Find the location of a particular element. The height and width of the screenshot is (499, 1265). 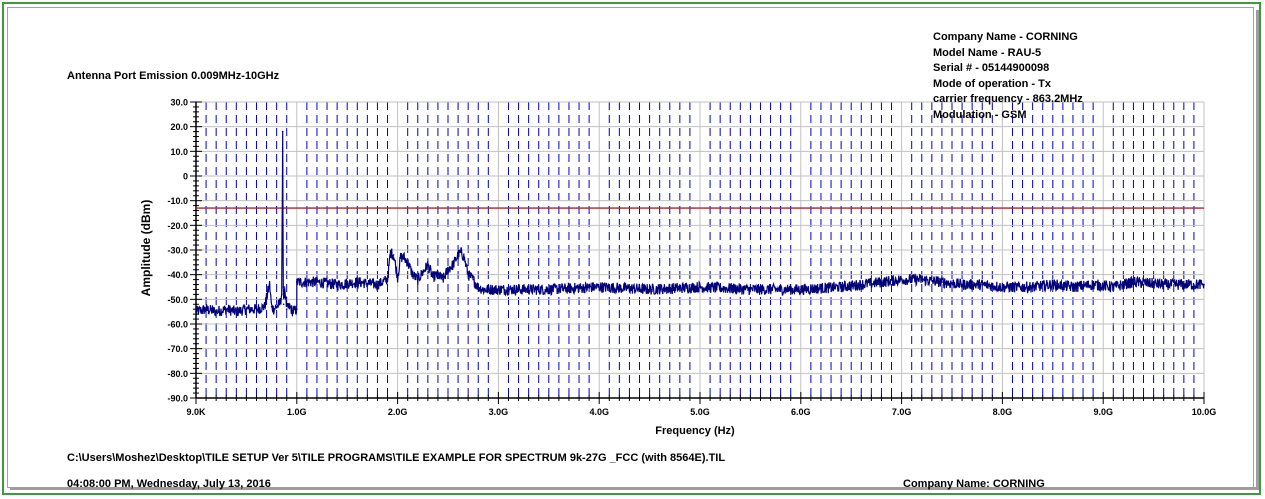

y-tick-label: -20.0 is located at coordinates (177, 226).